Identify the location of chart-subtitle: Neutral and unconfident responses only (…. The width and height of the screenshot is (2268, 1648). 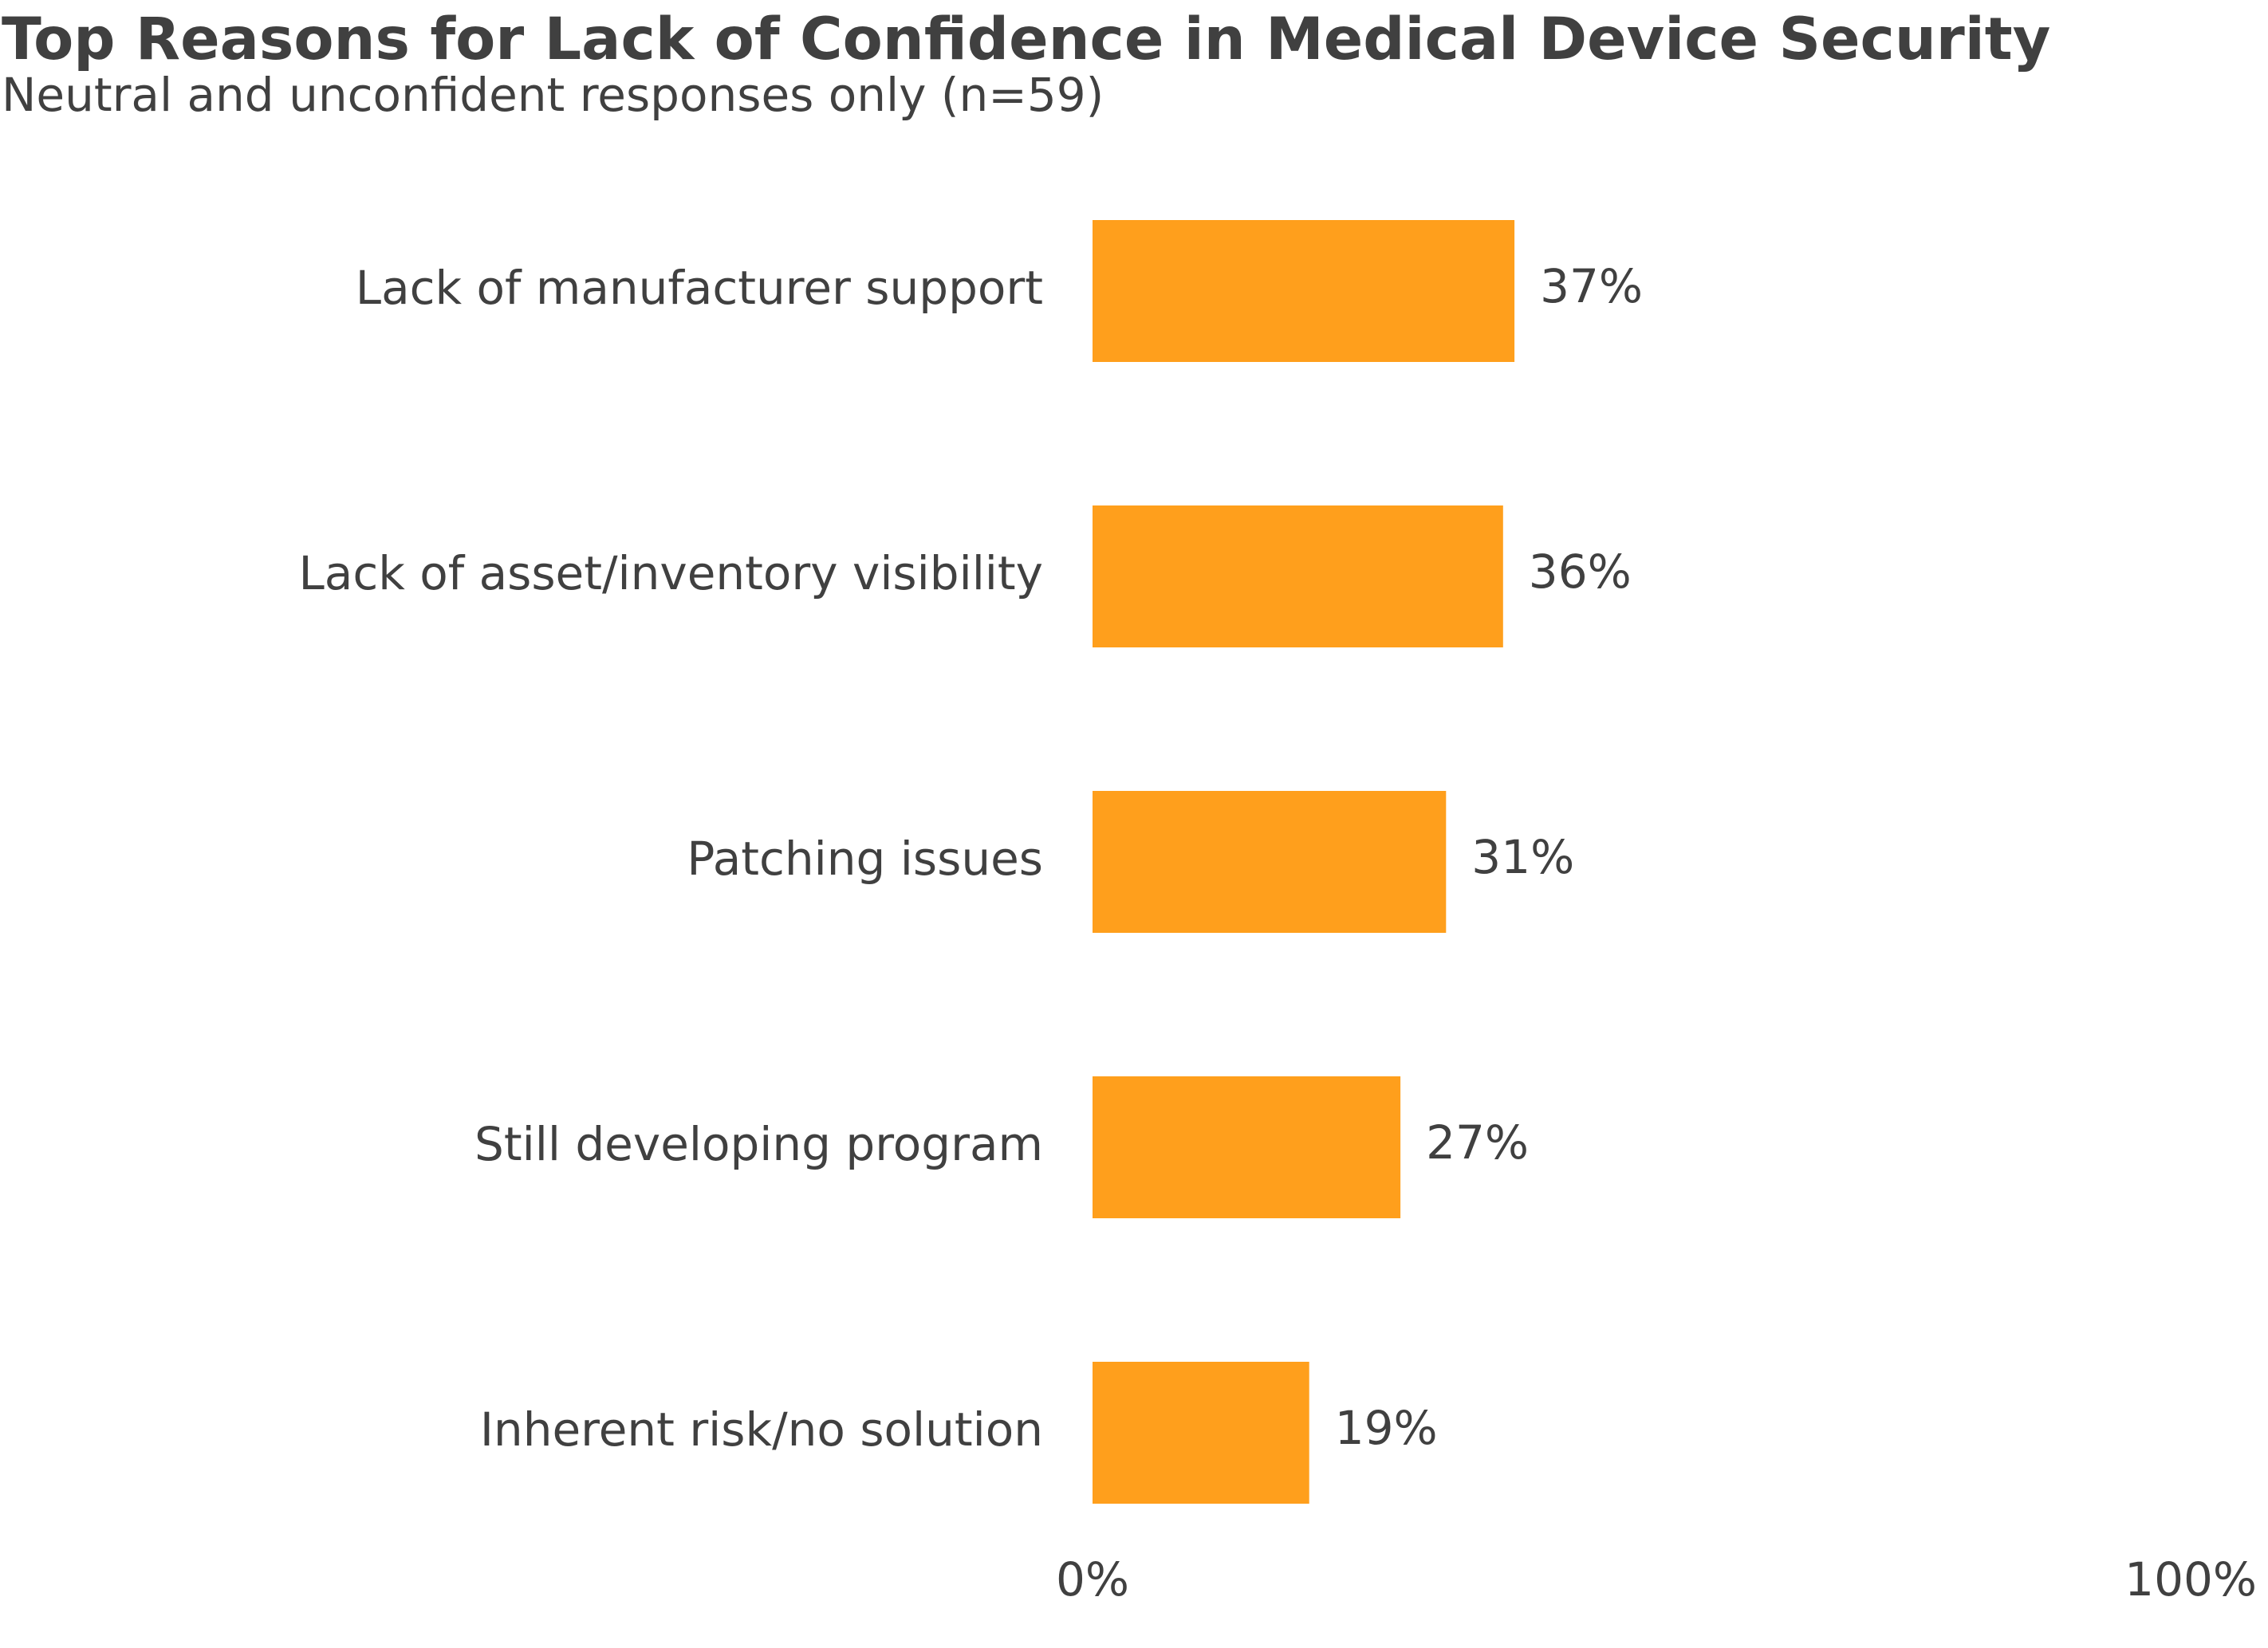
(553, 95).